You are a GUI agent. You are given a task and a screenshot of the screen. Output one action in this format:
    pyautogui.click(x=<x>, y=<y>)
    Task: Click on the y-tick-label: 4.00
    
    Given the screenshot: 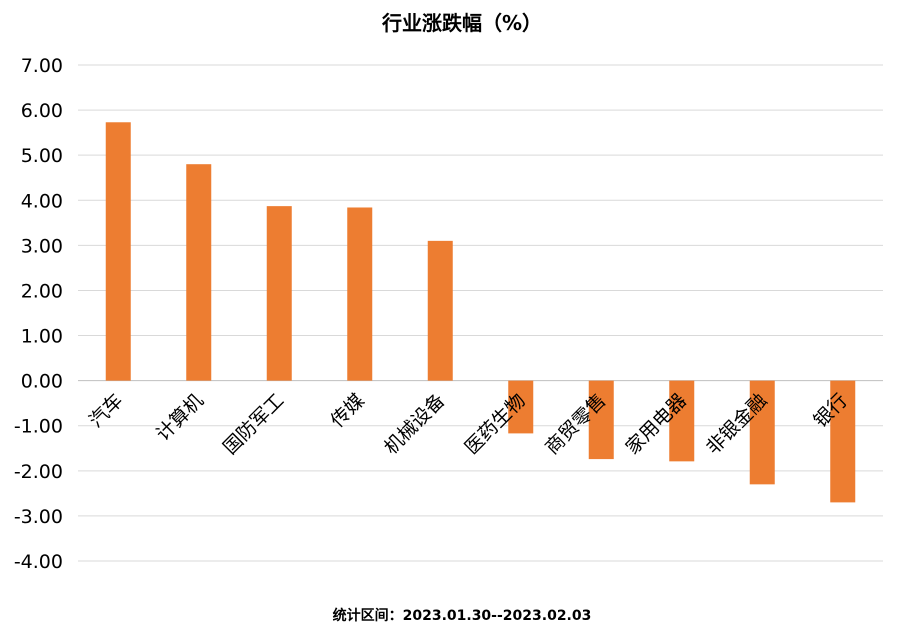 What is the action you would take?
    pyautogui.click(x=42, y=201)
    